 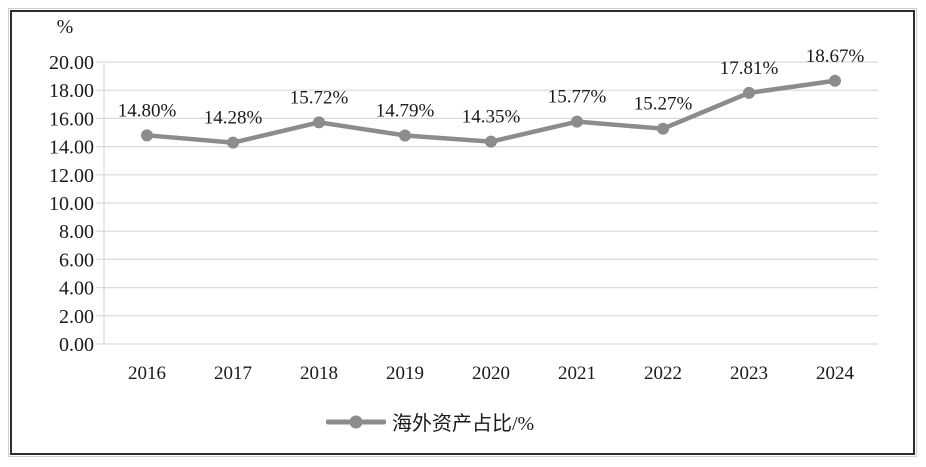 I want to click on legend: 海外资产占比/%, so click(x=430, y=421).